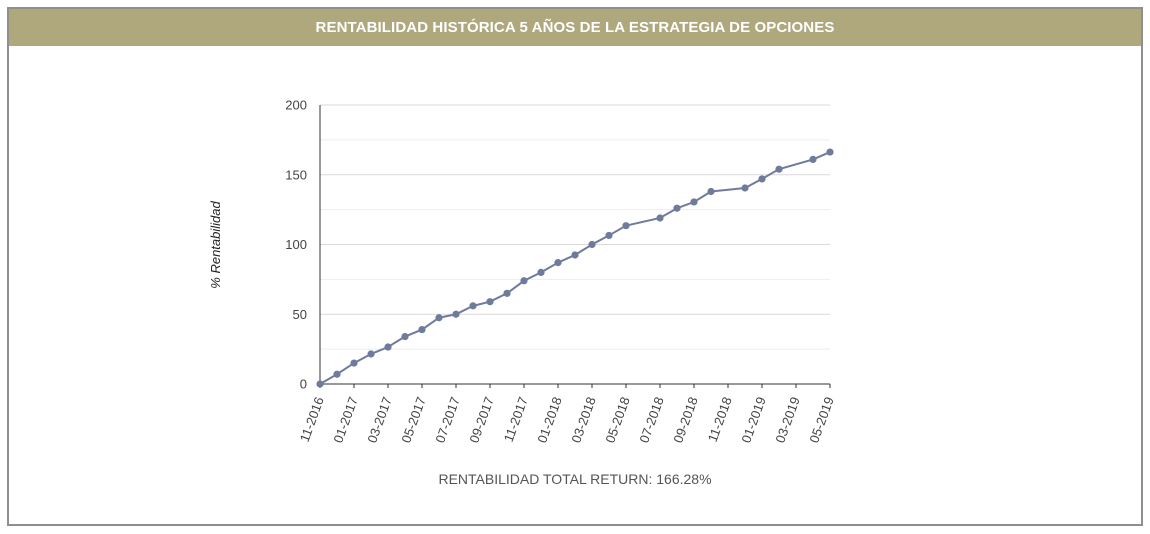  What do you see at coordinates (300, 314) in the screenshot?
I see `y-tick-label: 50` at bounding box center [300, 314].